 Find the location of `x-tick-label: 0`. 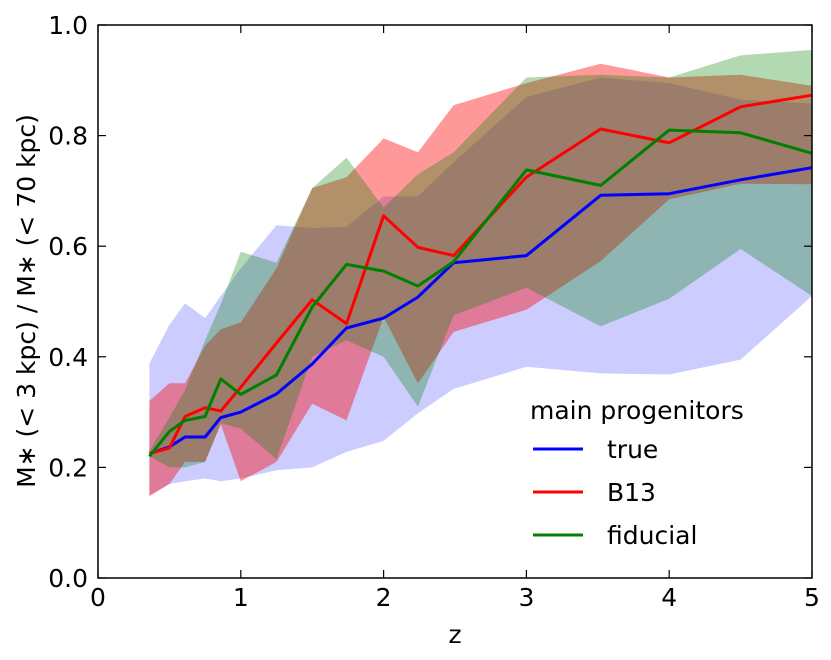

x-tick-label: 0 is located at coordinates (98, 597).